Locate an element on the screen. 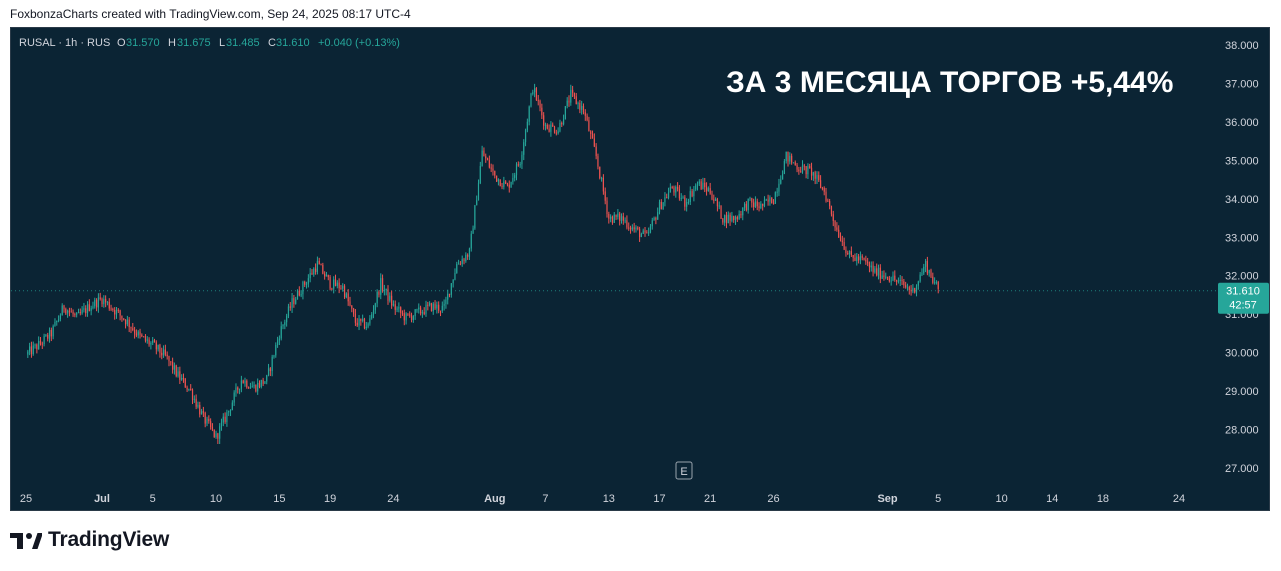  x-tick-label: 24 is located at coordinates (1179, 499).